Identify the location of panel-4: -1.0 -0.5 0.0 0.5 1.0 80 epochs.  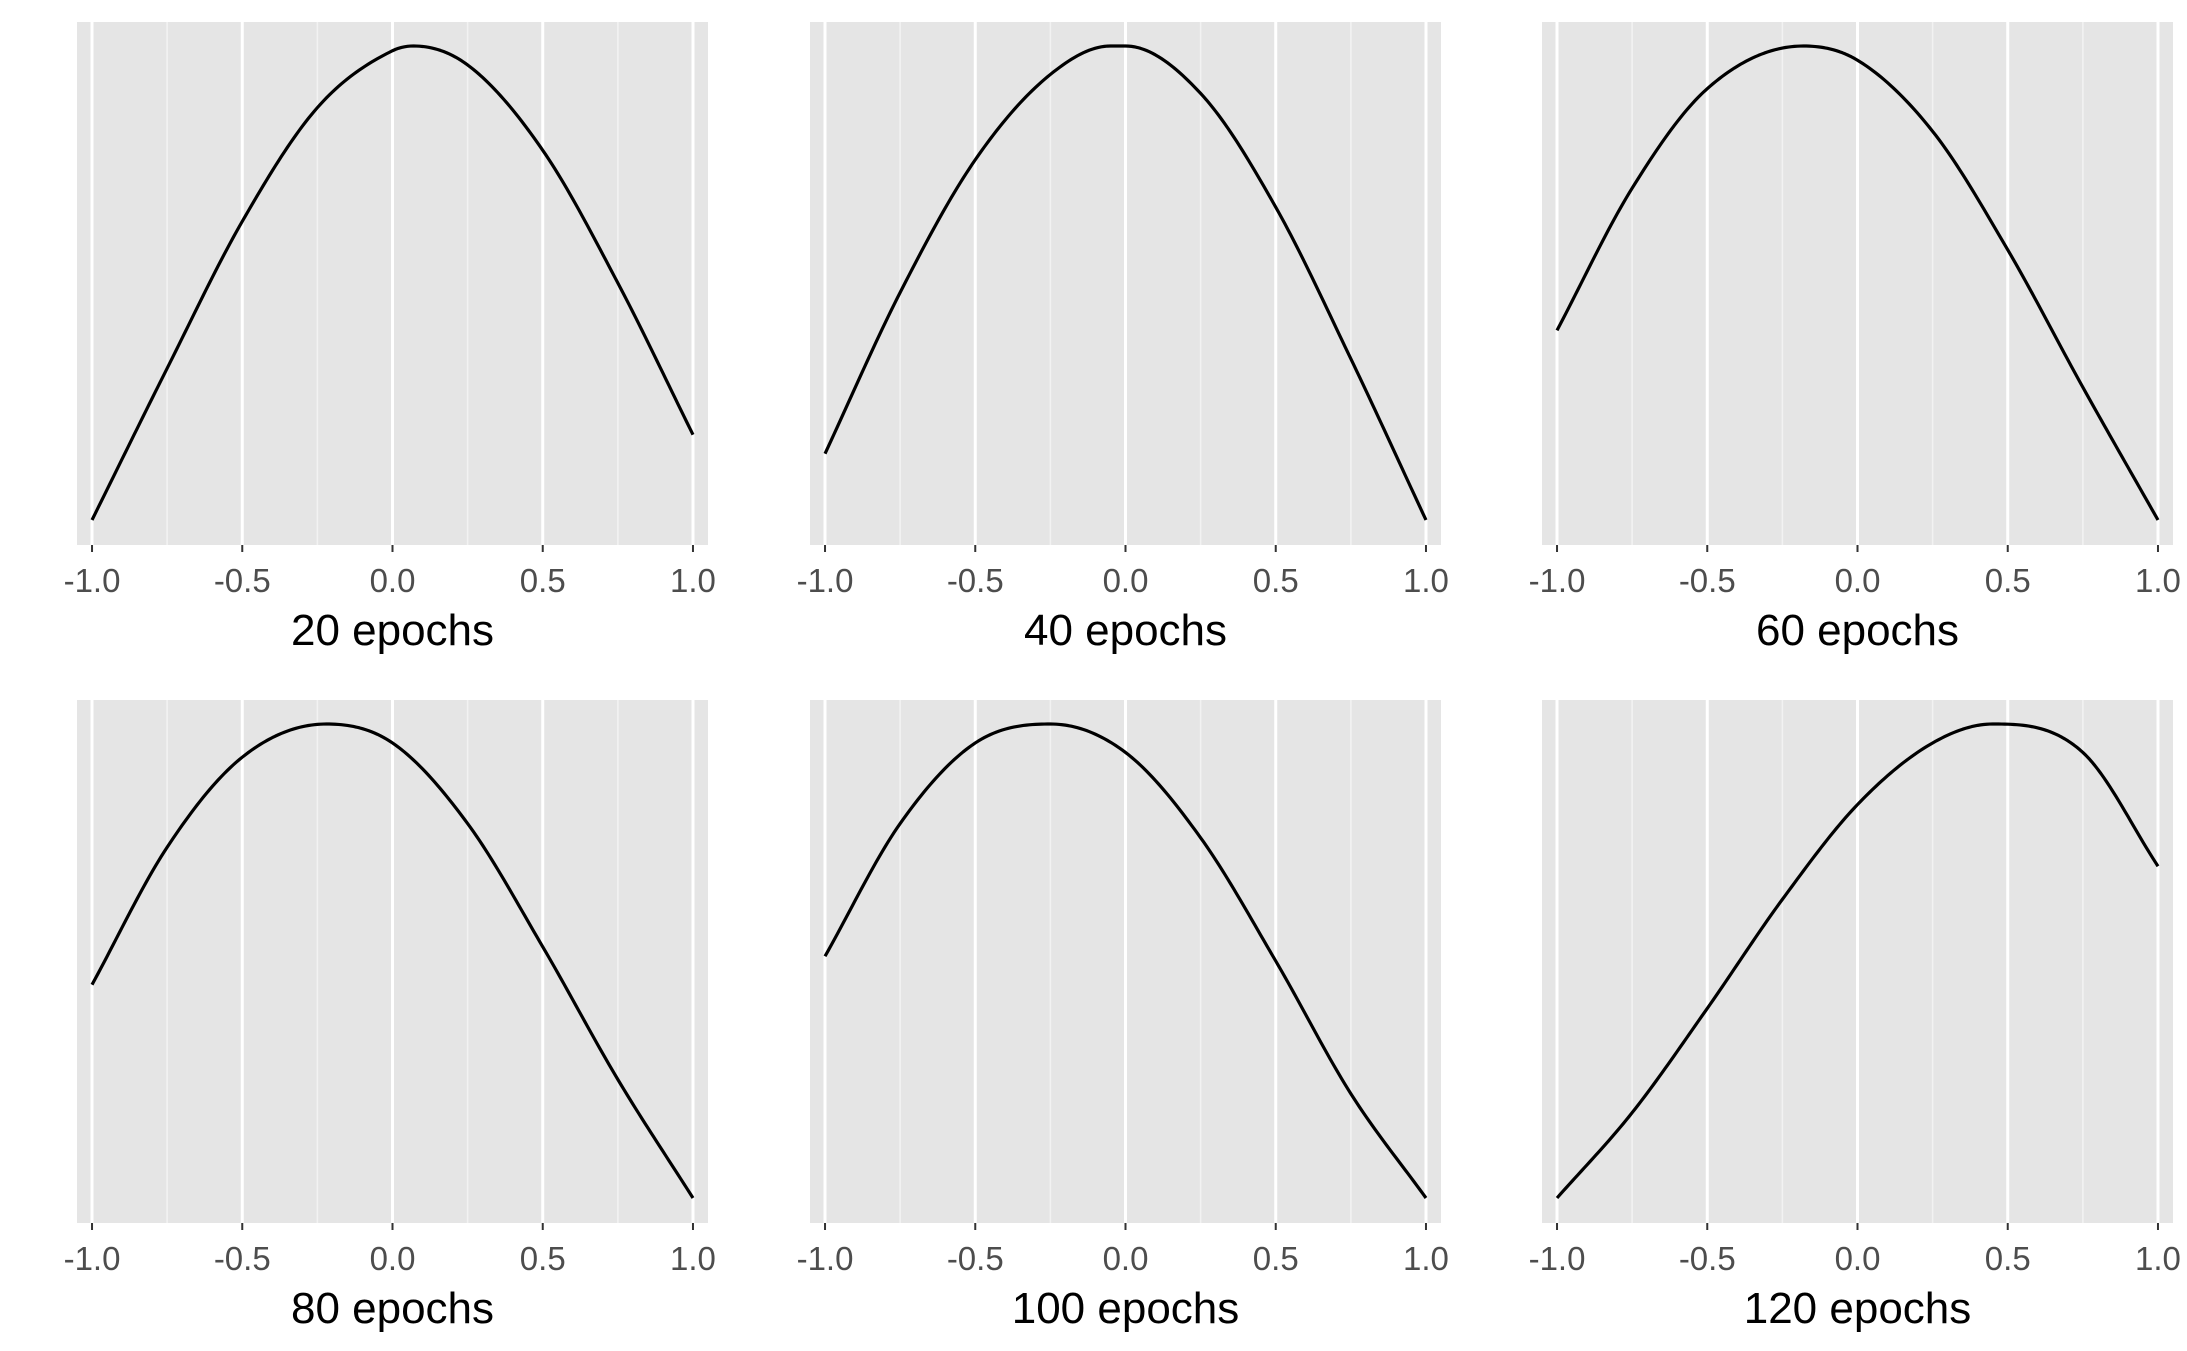
(390, 1016).